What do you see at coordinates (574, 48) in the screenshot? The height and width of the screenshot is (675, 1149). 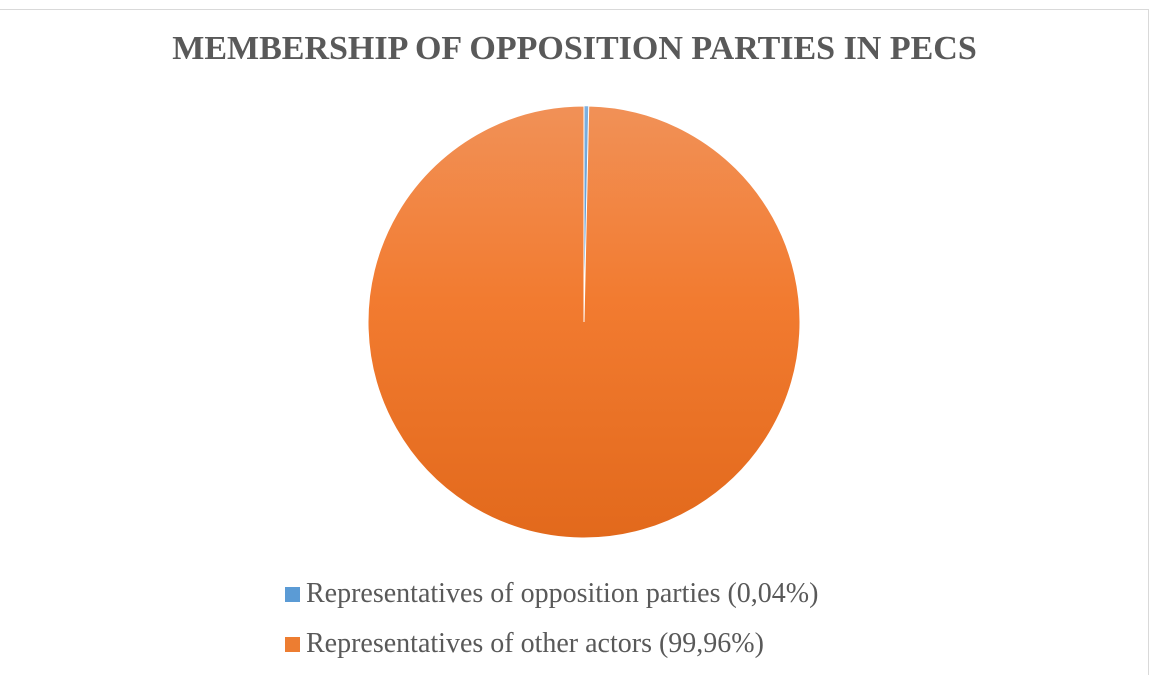 I see `chart-title: MEMBERSHIP OF OPPOSITION PARTIES IN PECS` at bounding box center [574, 48].